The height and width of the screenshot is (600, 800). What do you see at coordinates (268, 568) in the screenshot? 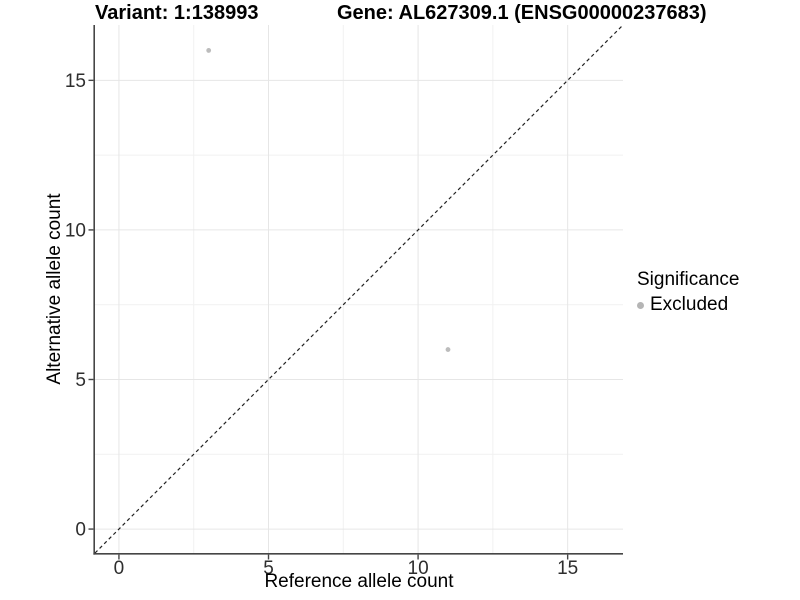
I see `x-tick-label: 5` at bounding box center [268, 568].